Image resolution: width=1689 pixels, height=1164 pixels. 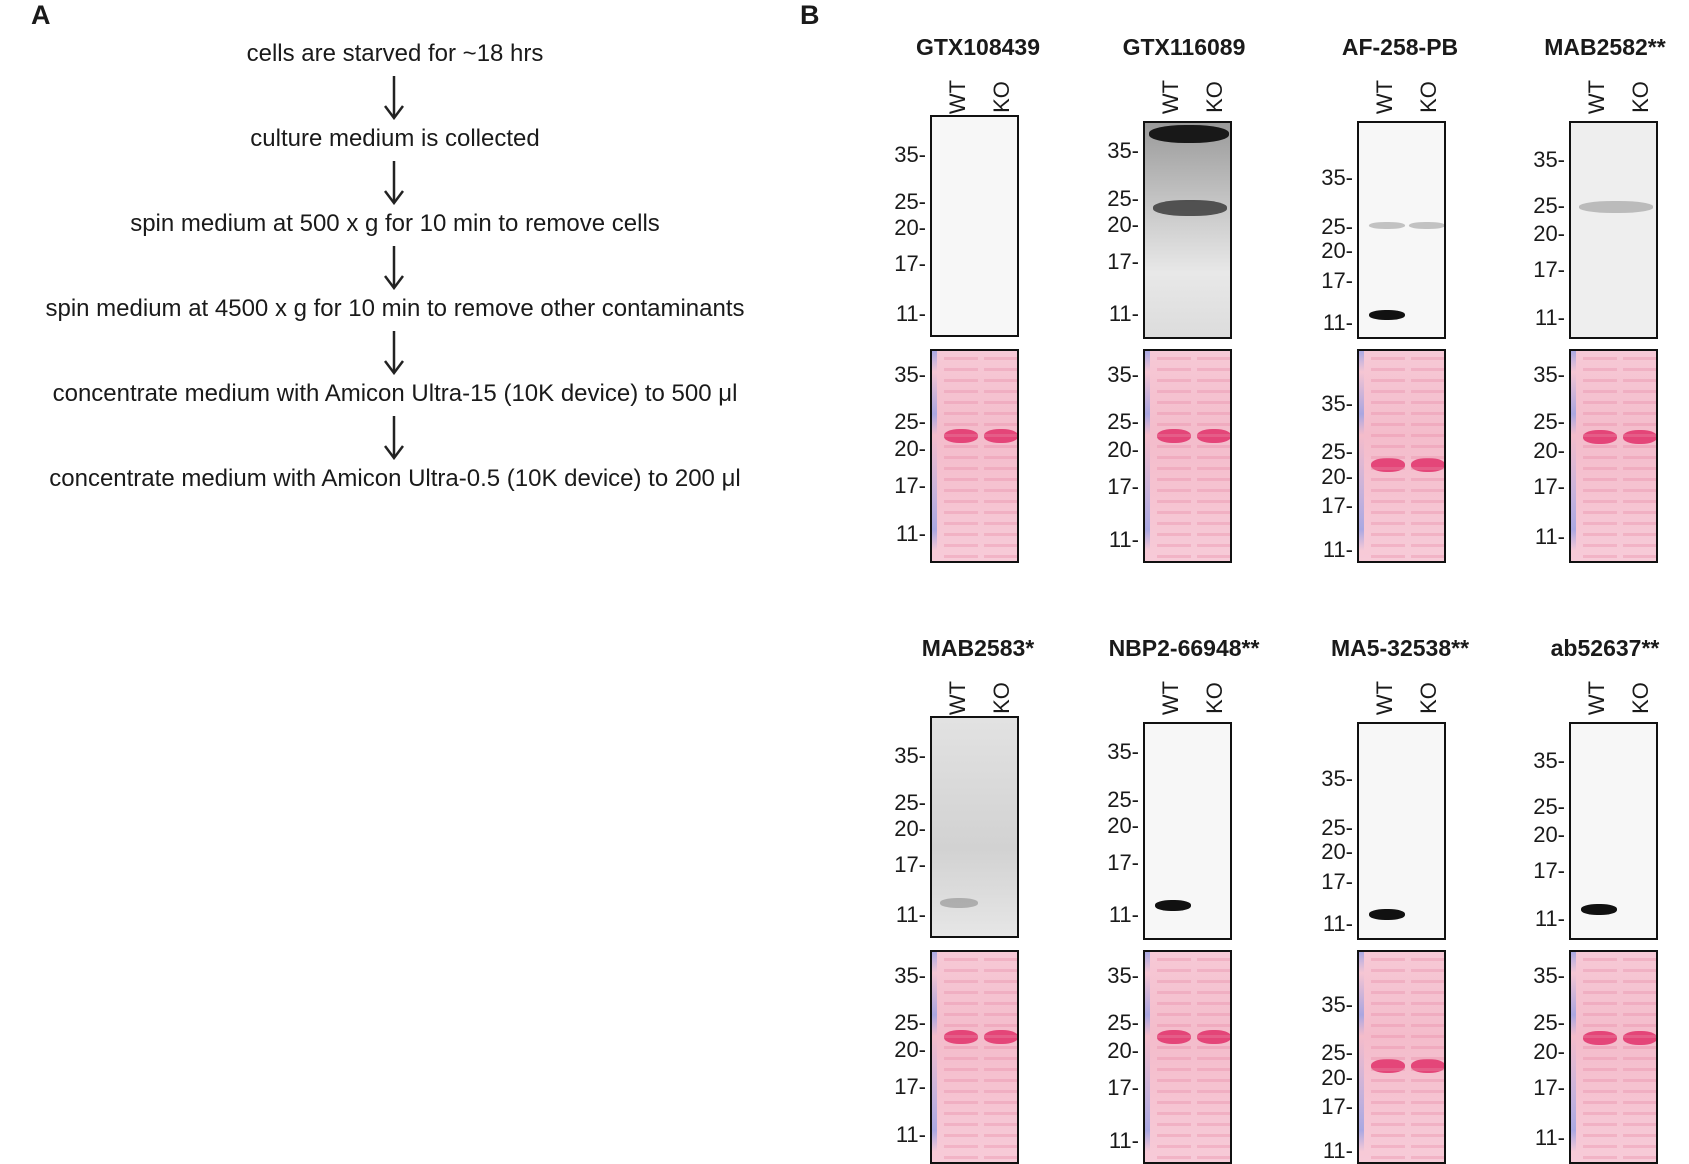 I want to click on down-arrow-icon, so click(x=394, y=183).